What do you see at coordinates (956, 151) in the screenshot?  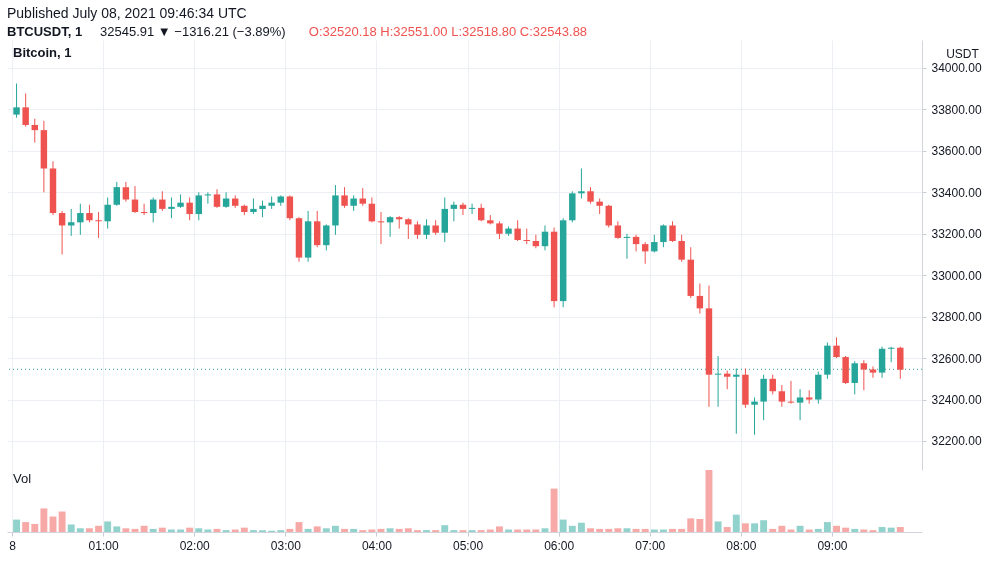 I see `y-tick-label: 33600.00` at bounding box center [956, 151].